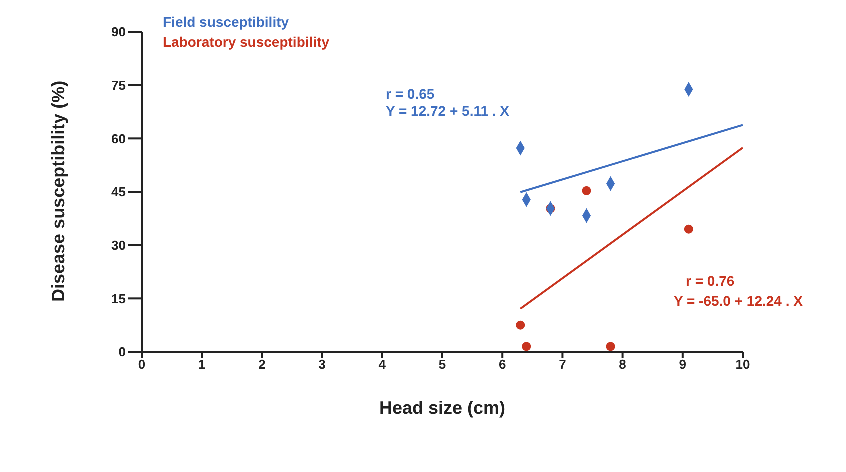 The image size is (846, 472). What do you see at coordinates (562, 364) in the screenshot?
I see `x-tick-label: 7` at bounding box center [562, 364].